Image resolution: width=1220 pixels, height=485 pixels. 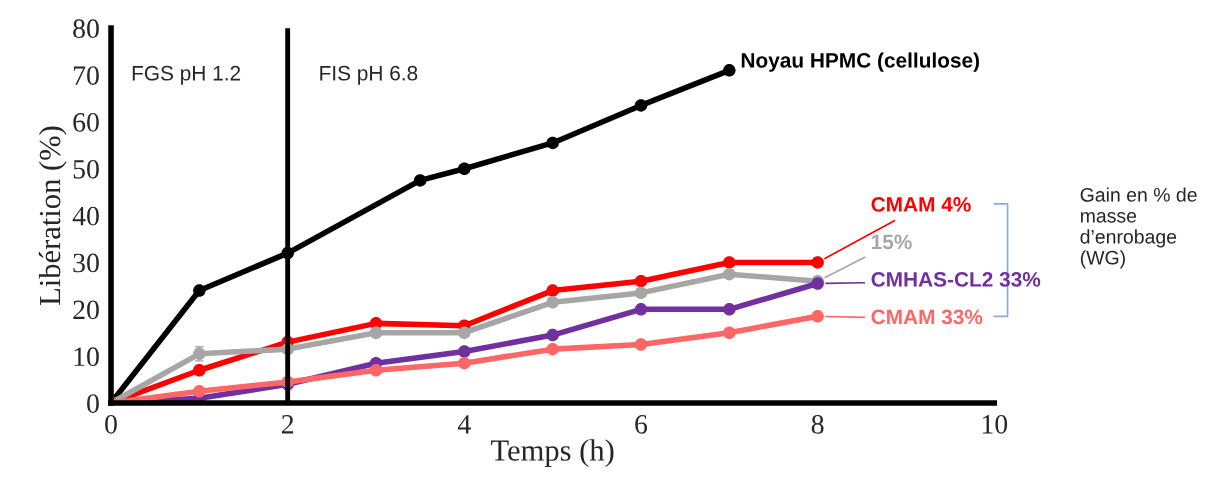 I want to click on y-tick-label: 70, so click(x=86, y=75).